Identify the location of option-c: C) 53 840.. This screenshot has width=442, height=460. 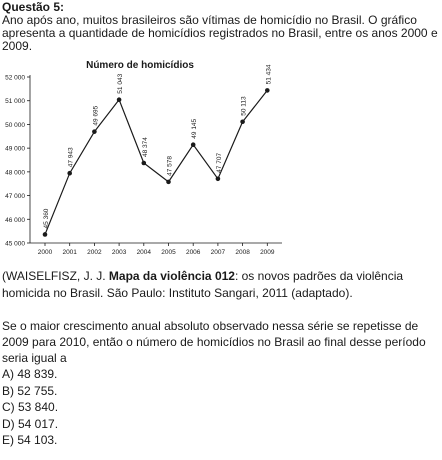
(30, 407).